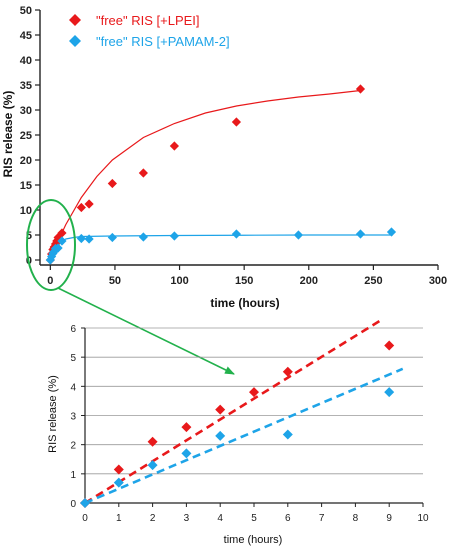  Describe the element at coordinates (389, 518) in the screenshot. I see `bottom-x-tick-label: 9` at that location.